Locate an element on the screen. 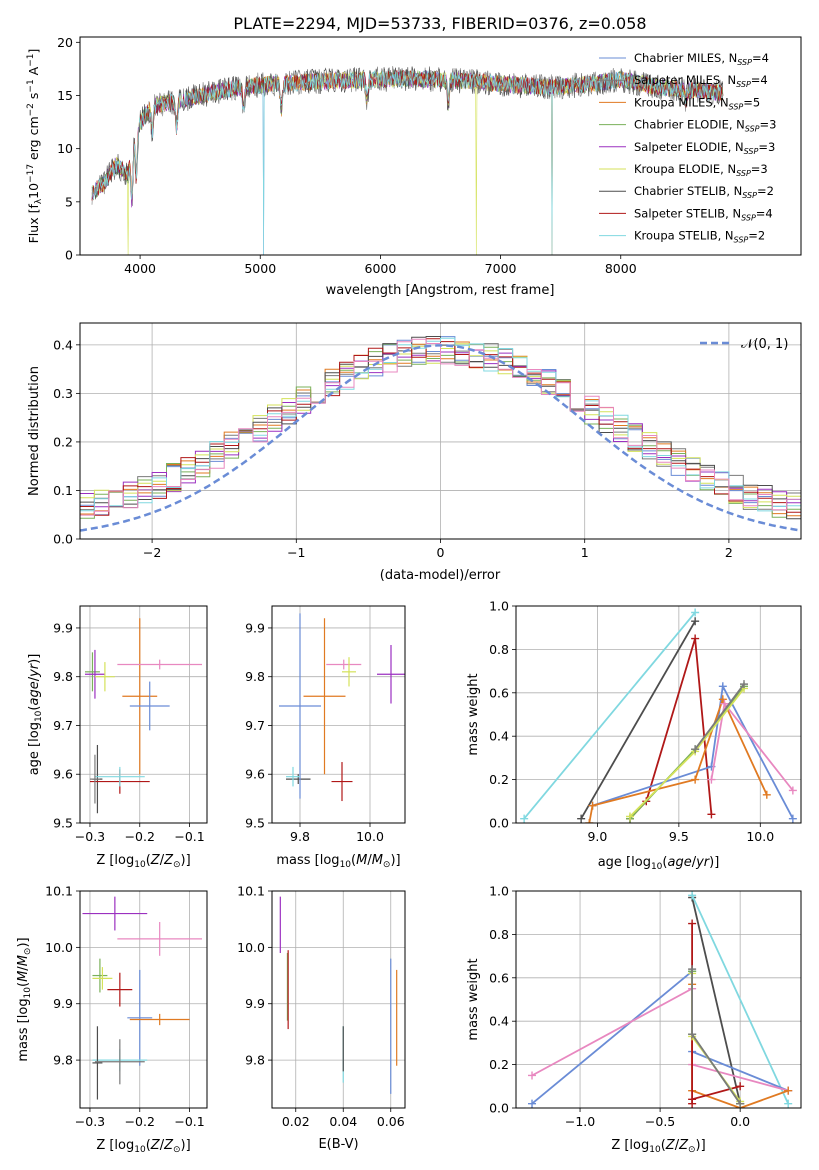  x-tick-label: −0.2 is located at coordinates (140, 1121).